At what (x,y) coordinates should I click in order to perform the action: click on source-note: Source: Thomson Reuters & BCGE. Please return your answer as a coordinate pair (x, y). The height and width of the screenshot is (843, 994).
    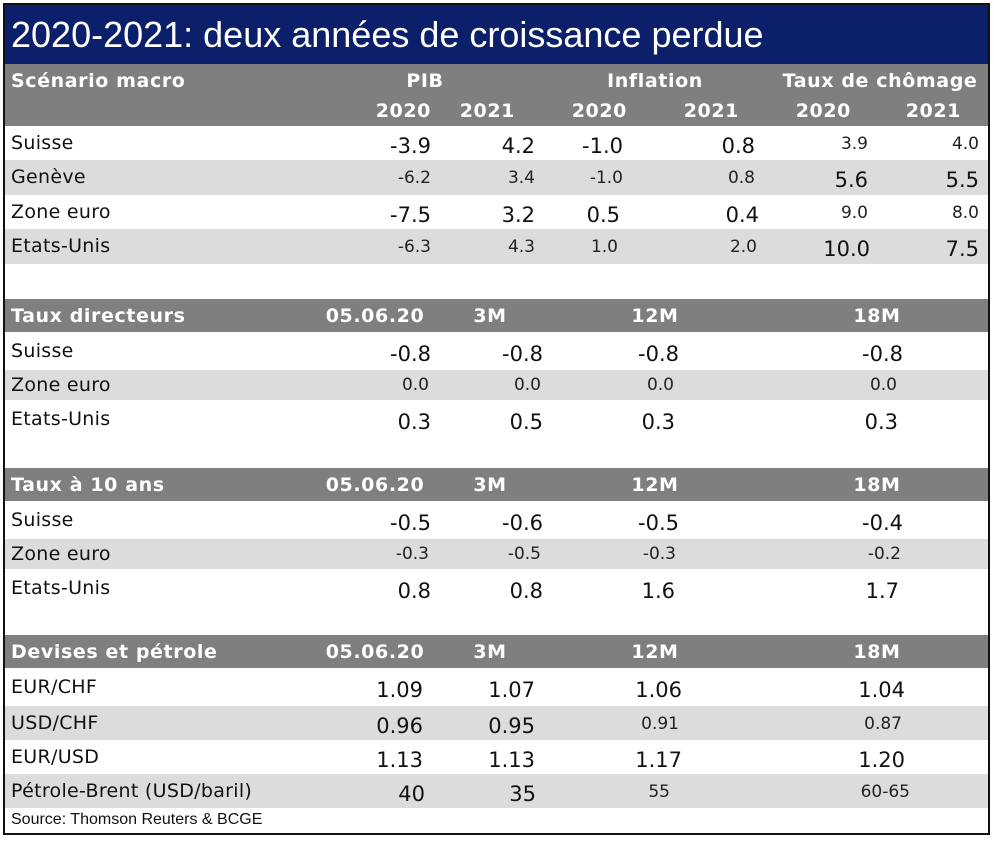
    Looking at the image, I should click on (137, 819).